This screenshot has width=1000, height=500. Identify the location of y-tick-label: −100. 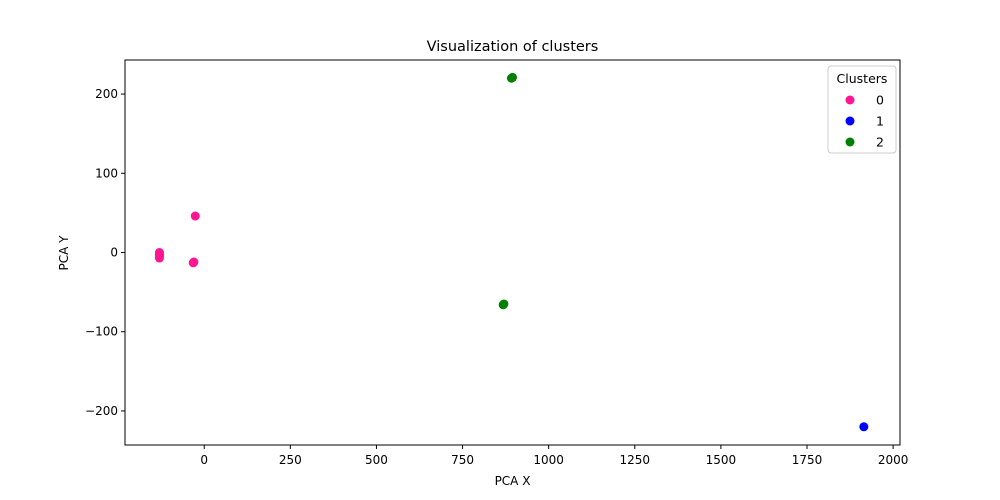
(101, 332).